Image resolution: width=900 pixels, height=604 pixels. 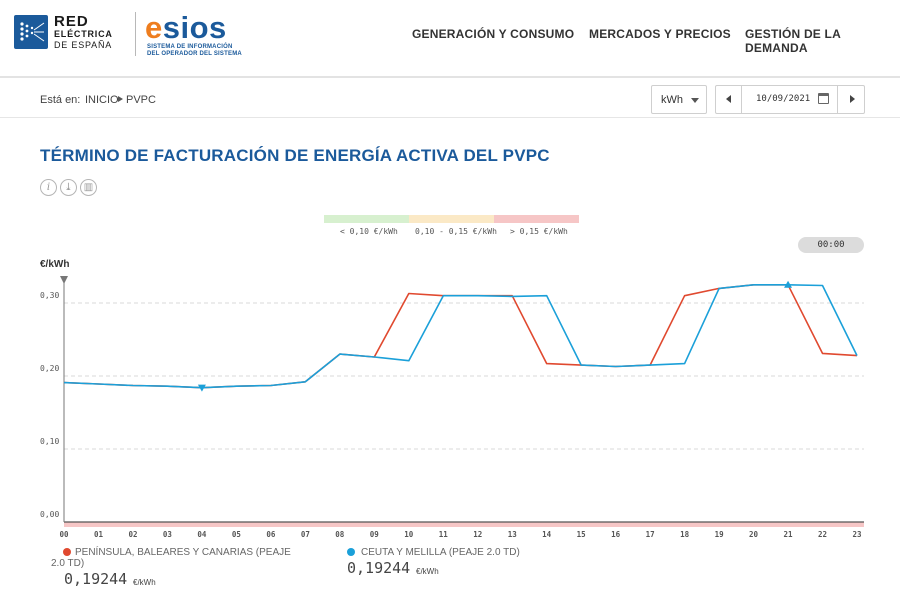 I want to click on chart-icon: ▥, so click(x=88, y=187).